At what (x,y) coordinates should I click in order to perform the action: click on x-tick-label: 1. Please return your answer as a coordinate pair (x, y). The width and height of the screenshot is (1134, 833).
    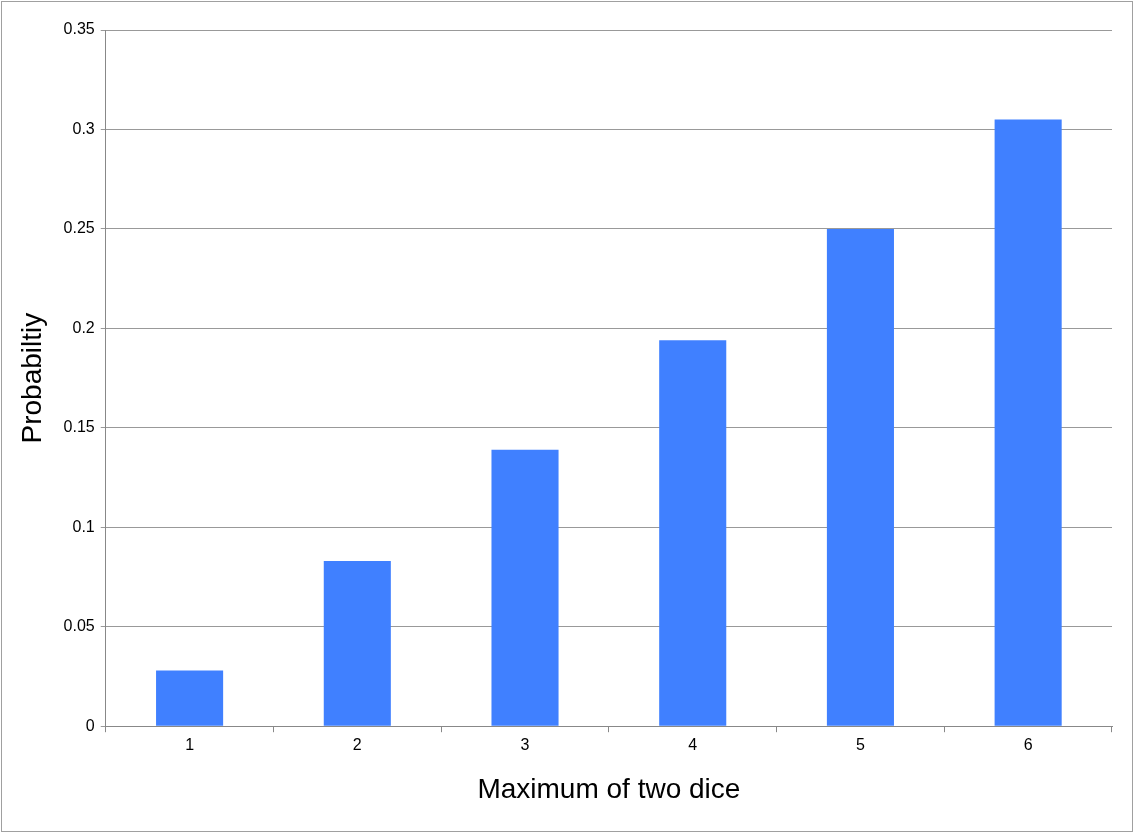
    Looking at the image, I should click on (190, 745).